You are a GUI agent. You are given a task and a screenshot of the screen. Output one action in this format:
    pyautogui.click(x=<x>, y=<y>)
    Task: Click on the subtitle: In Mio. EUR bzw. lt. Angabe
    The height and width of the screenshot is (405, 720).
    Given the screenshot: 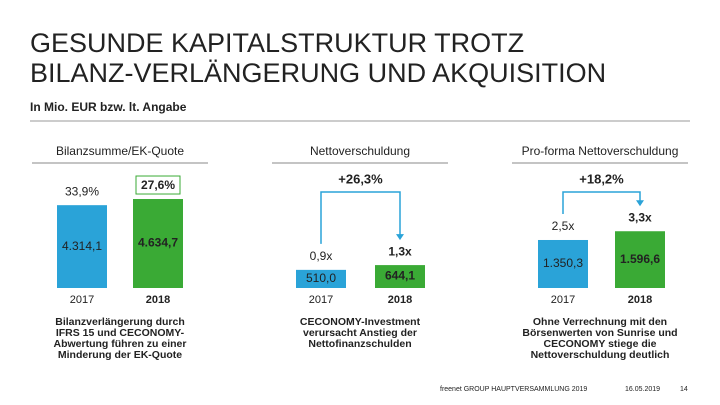 What is the action you would take?
    pyautogui.click(x=108, y=107)
    